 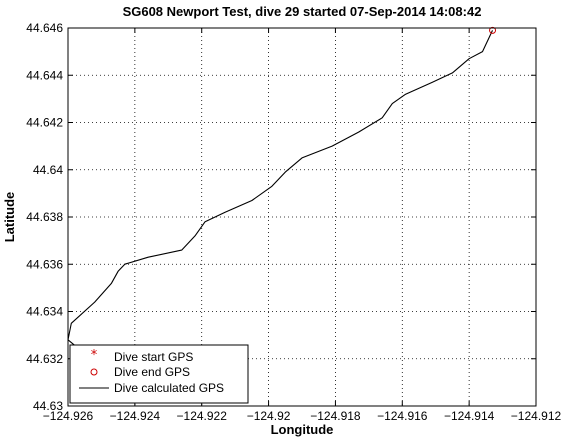 I want to click on x-tick-label: −124.924, so click(x=135, y=416).